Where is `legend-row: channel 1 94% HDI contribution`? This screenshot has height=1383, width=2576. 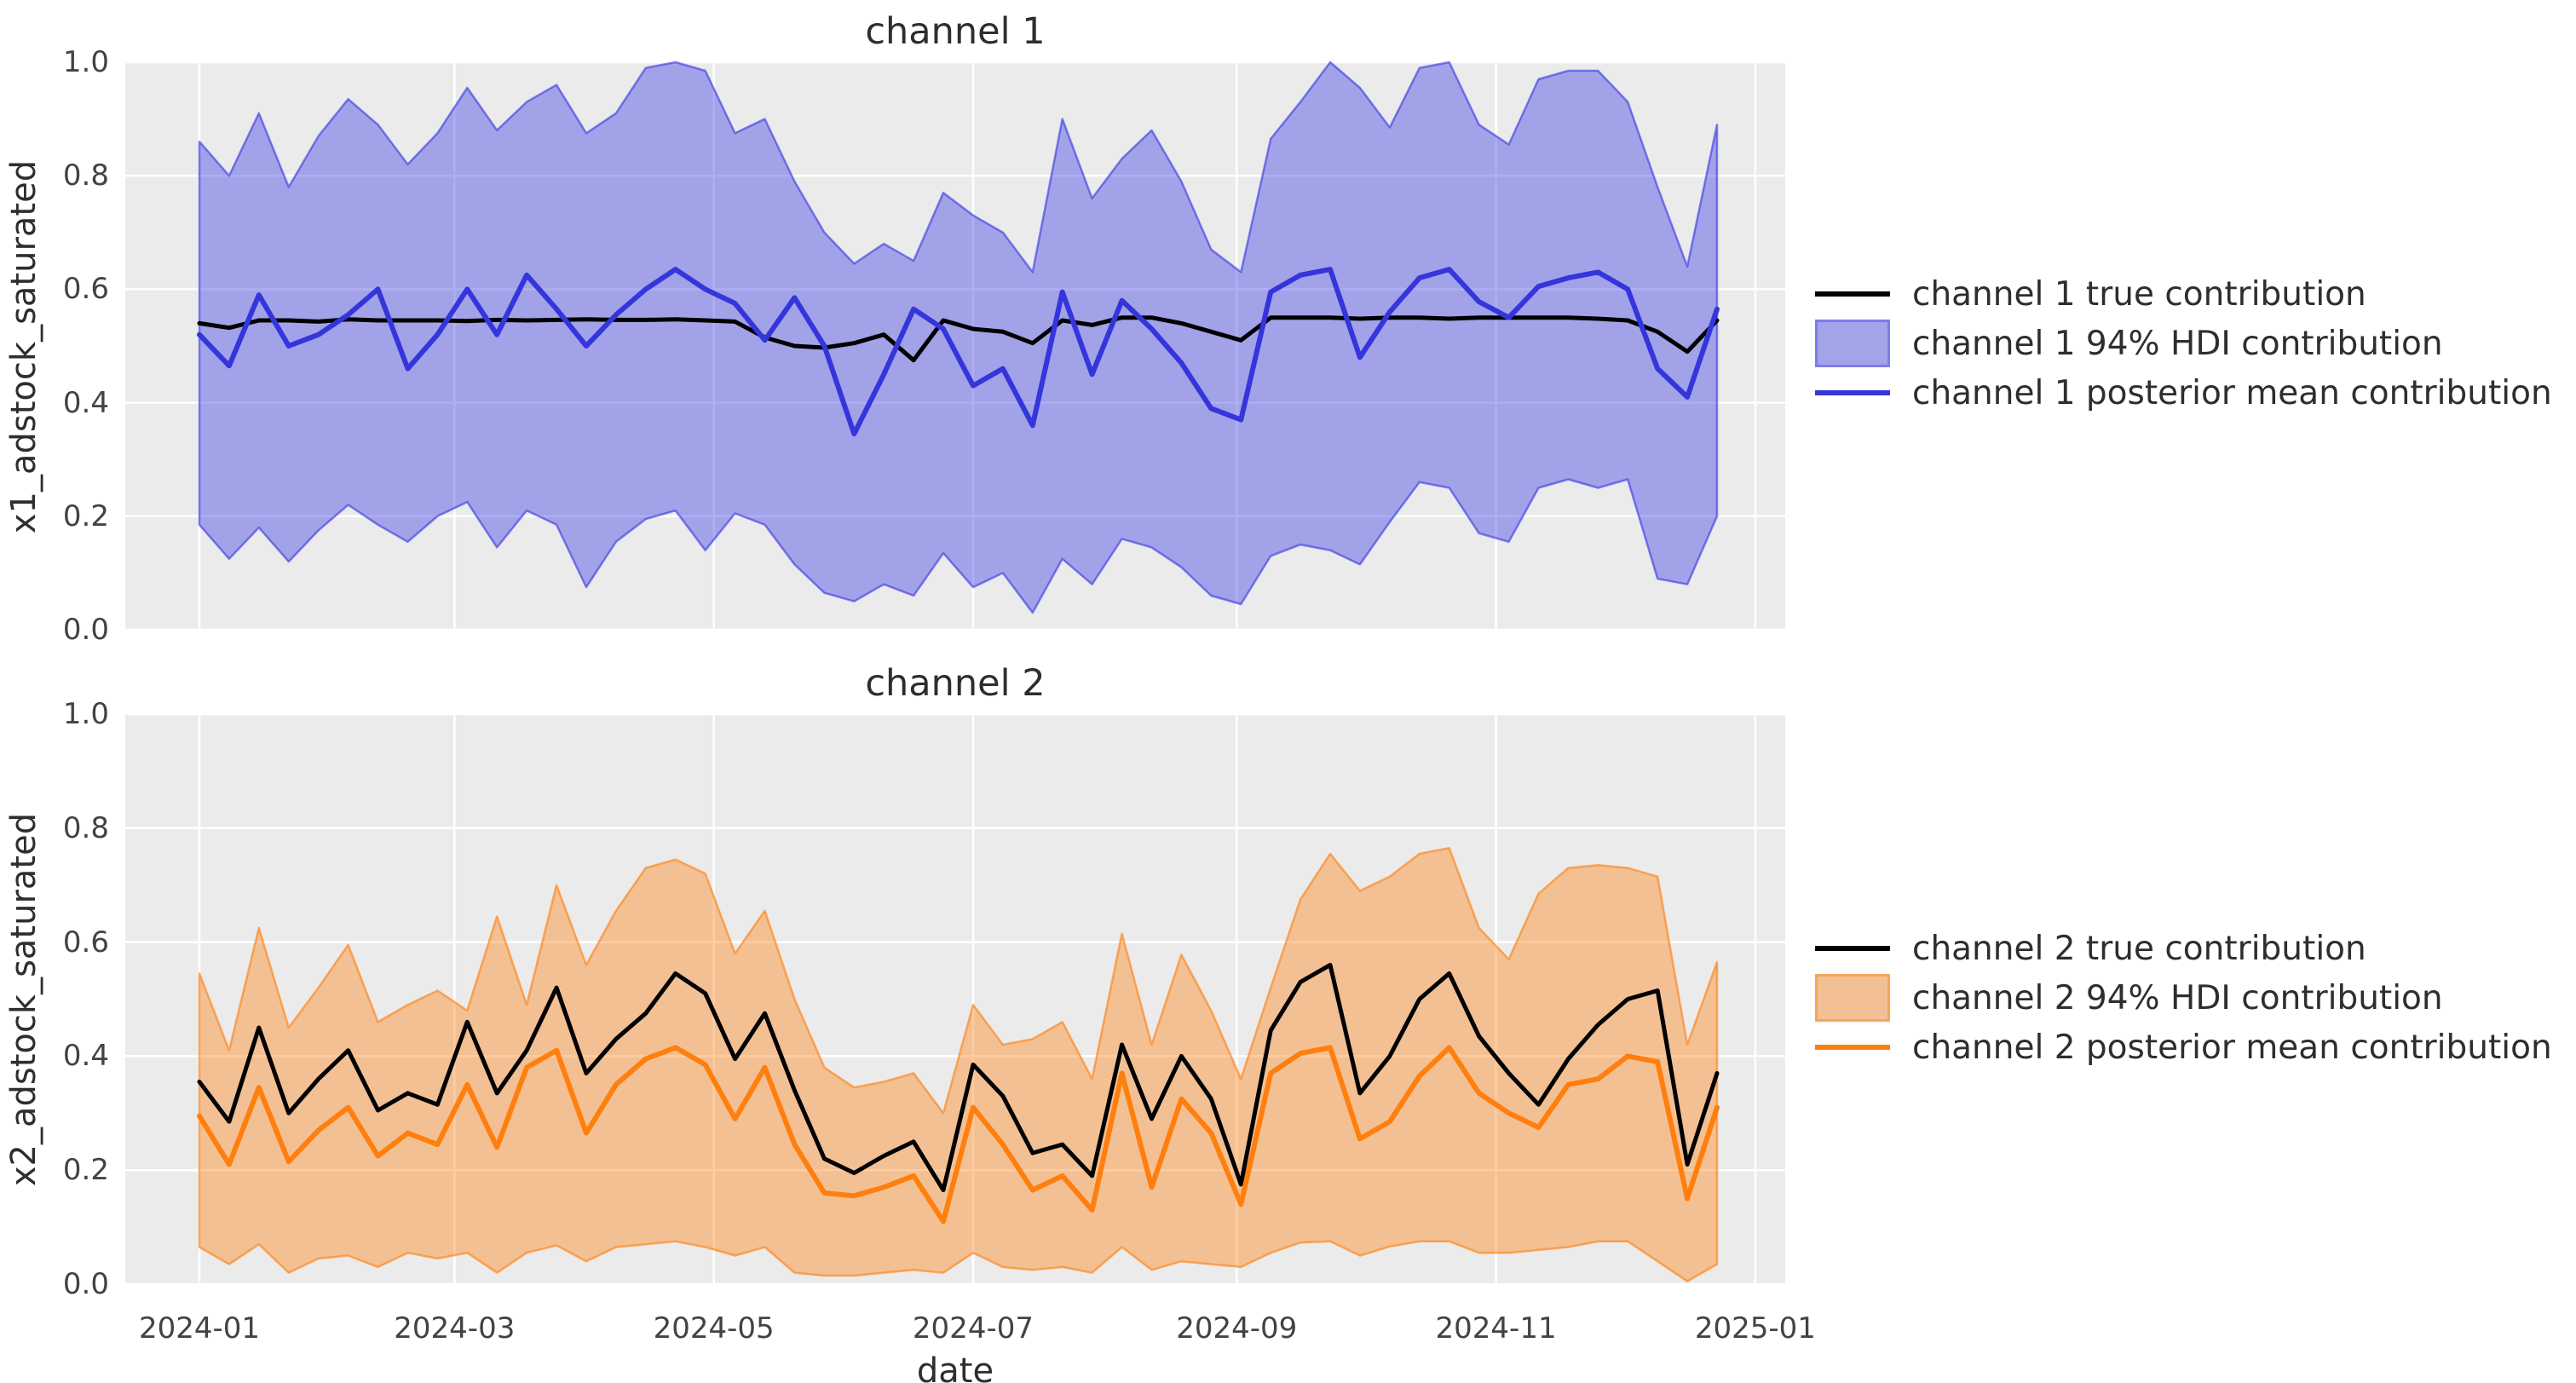 legend-row: channel 1 94% HDI contribution is located at coordinates (2190, 343).